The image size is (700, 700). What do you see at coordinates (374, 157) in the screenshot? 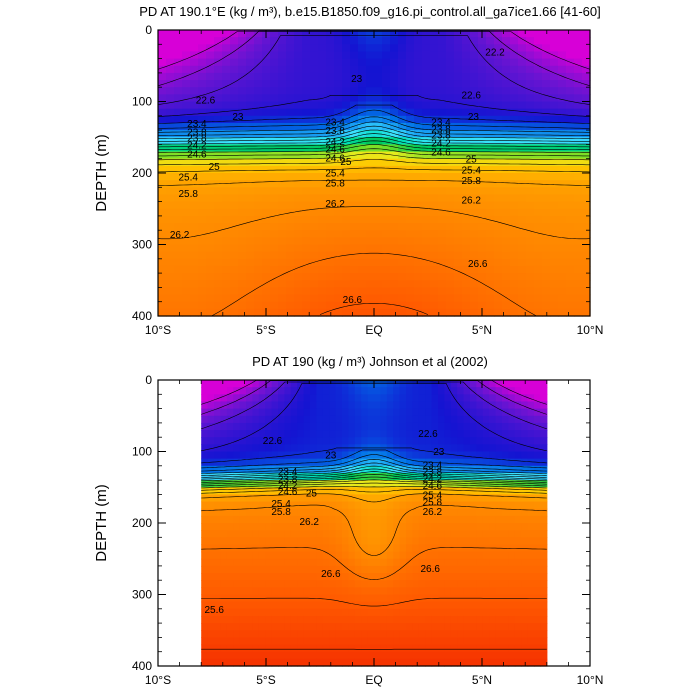
I see `contour-line` at bounding box center [374, 157].